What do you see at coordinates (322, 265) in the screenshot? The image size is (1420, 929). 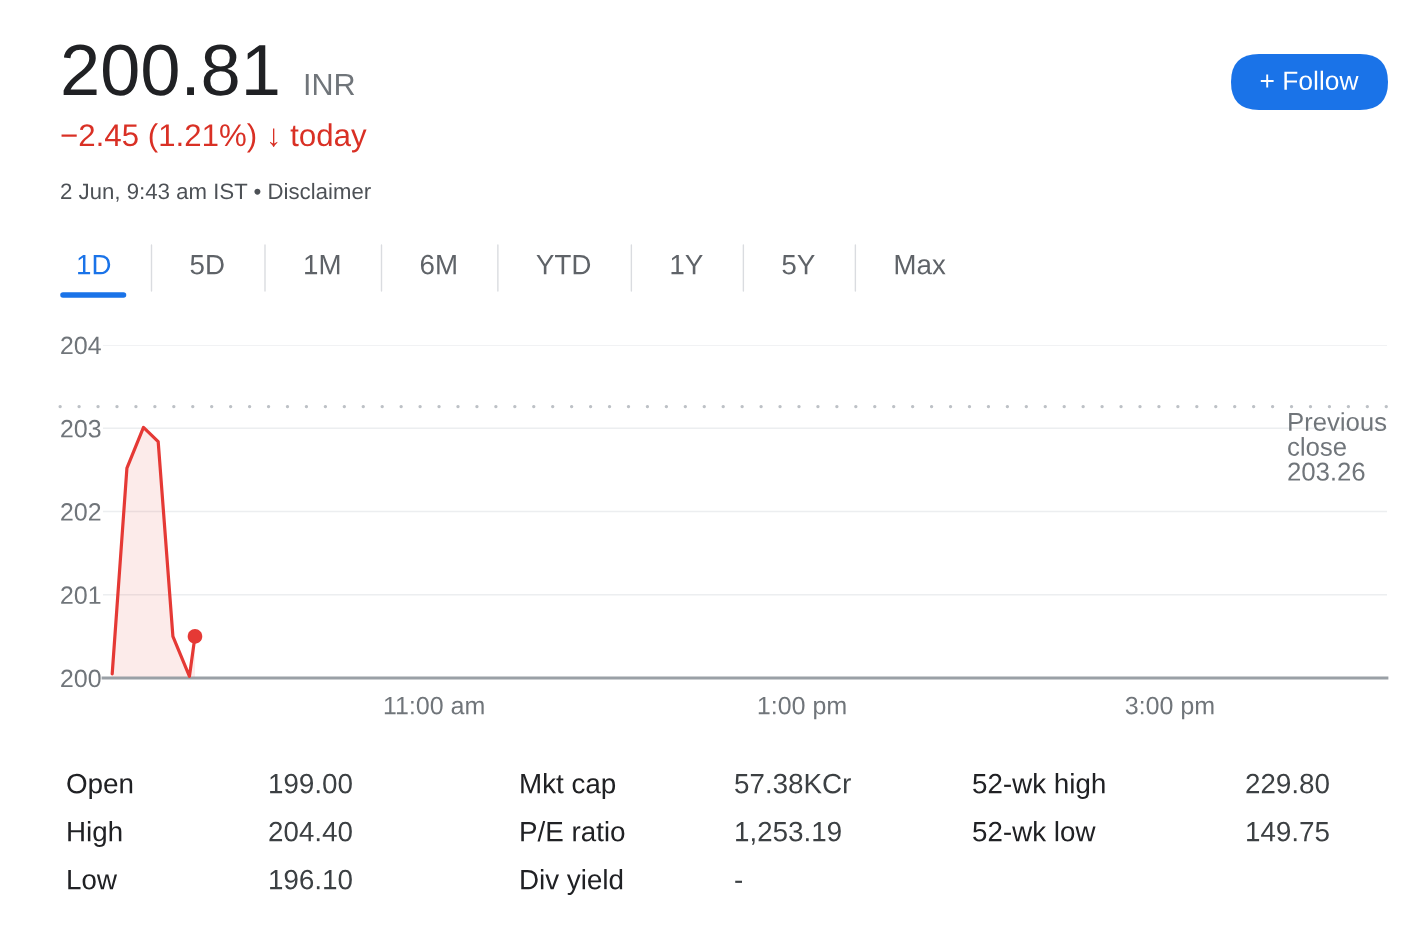 I see `text: 1M` at bounding box center [322, 265].